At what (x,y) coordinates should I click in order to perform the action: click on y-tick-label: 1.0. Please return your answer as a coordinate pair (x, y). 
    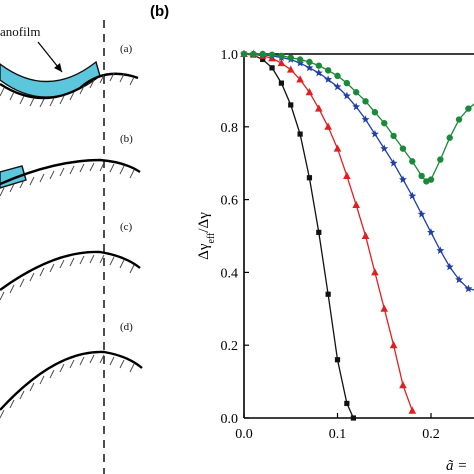
    Looking at the image, I should click on (230, 55).